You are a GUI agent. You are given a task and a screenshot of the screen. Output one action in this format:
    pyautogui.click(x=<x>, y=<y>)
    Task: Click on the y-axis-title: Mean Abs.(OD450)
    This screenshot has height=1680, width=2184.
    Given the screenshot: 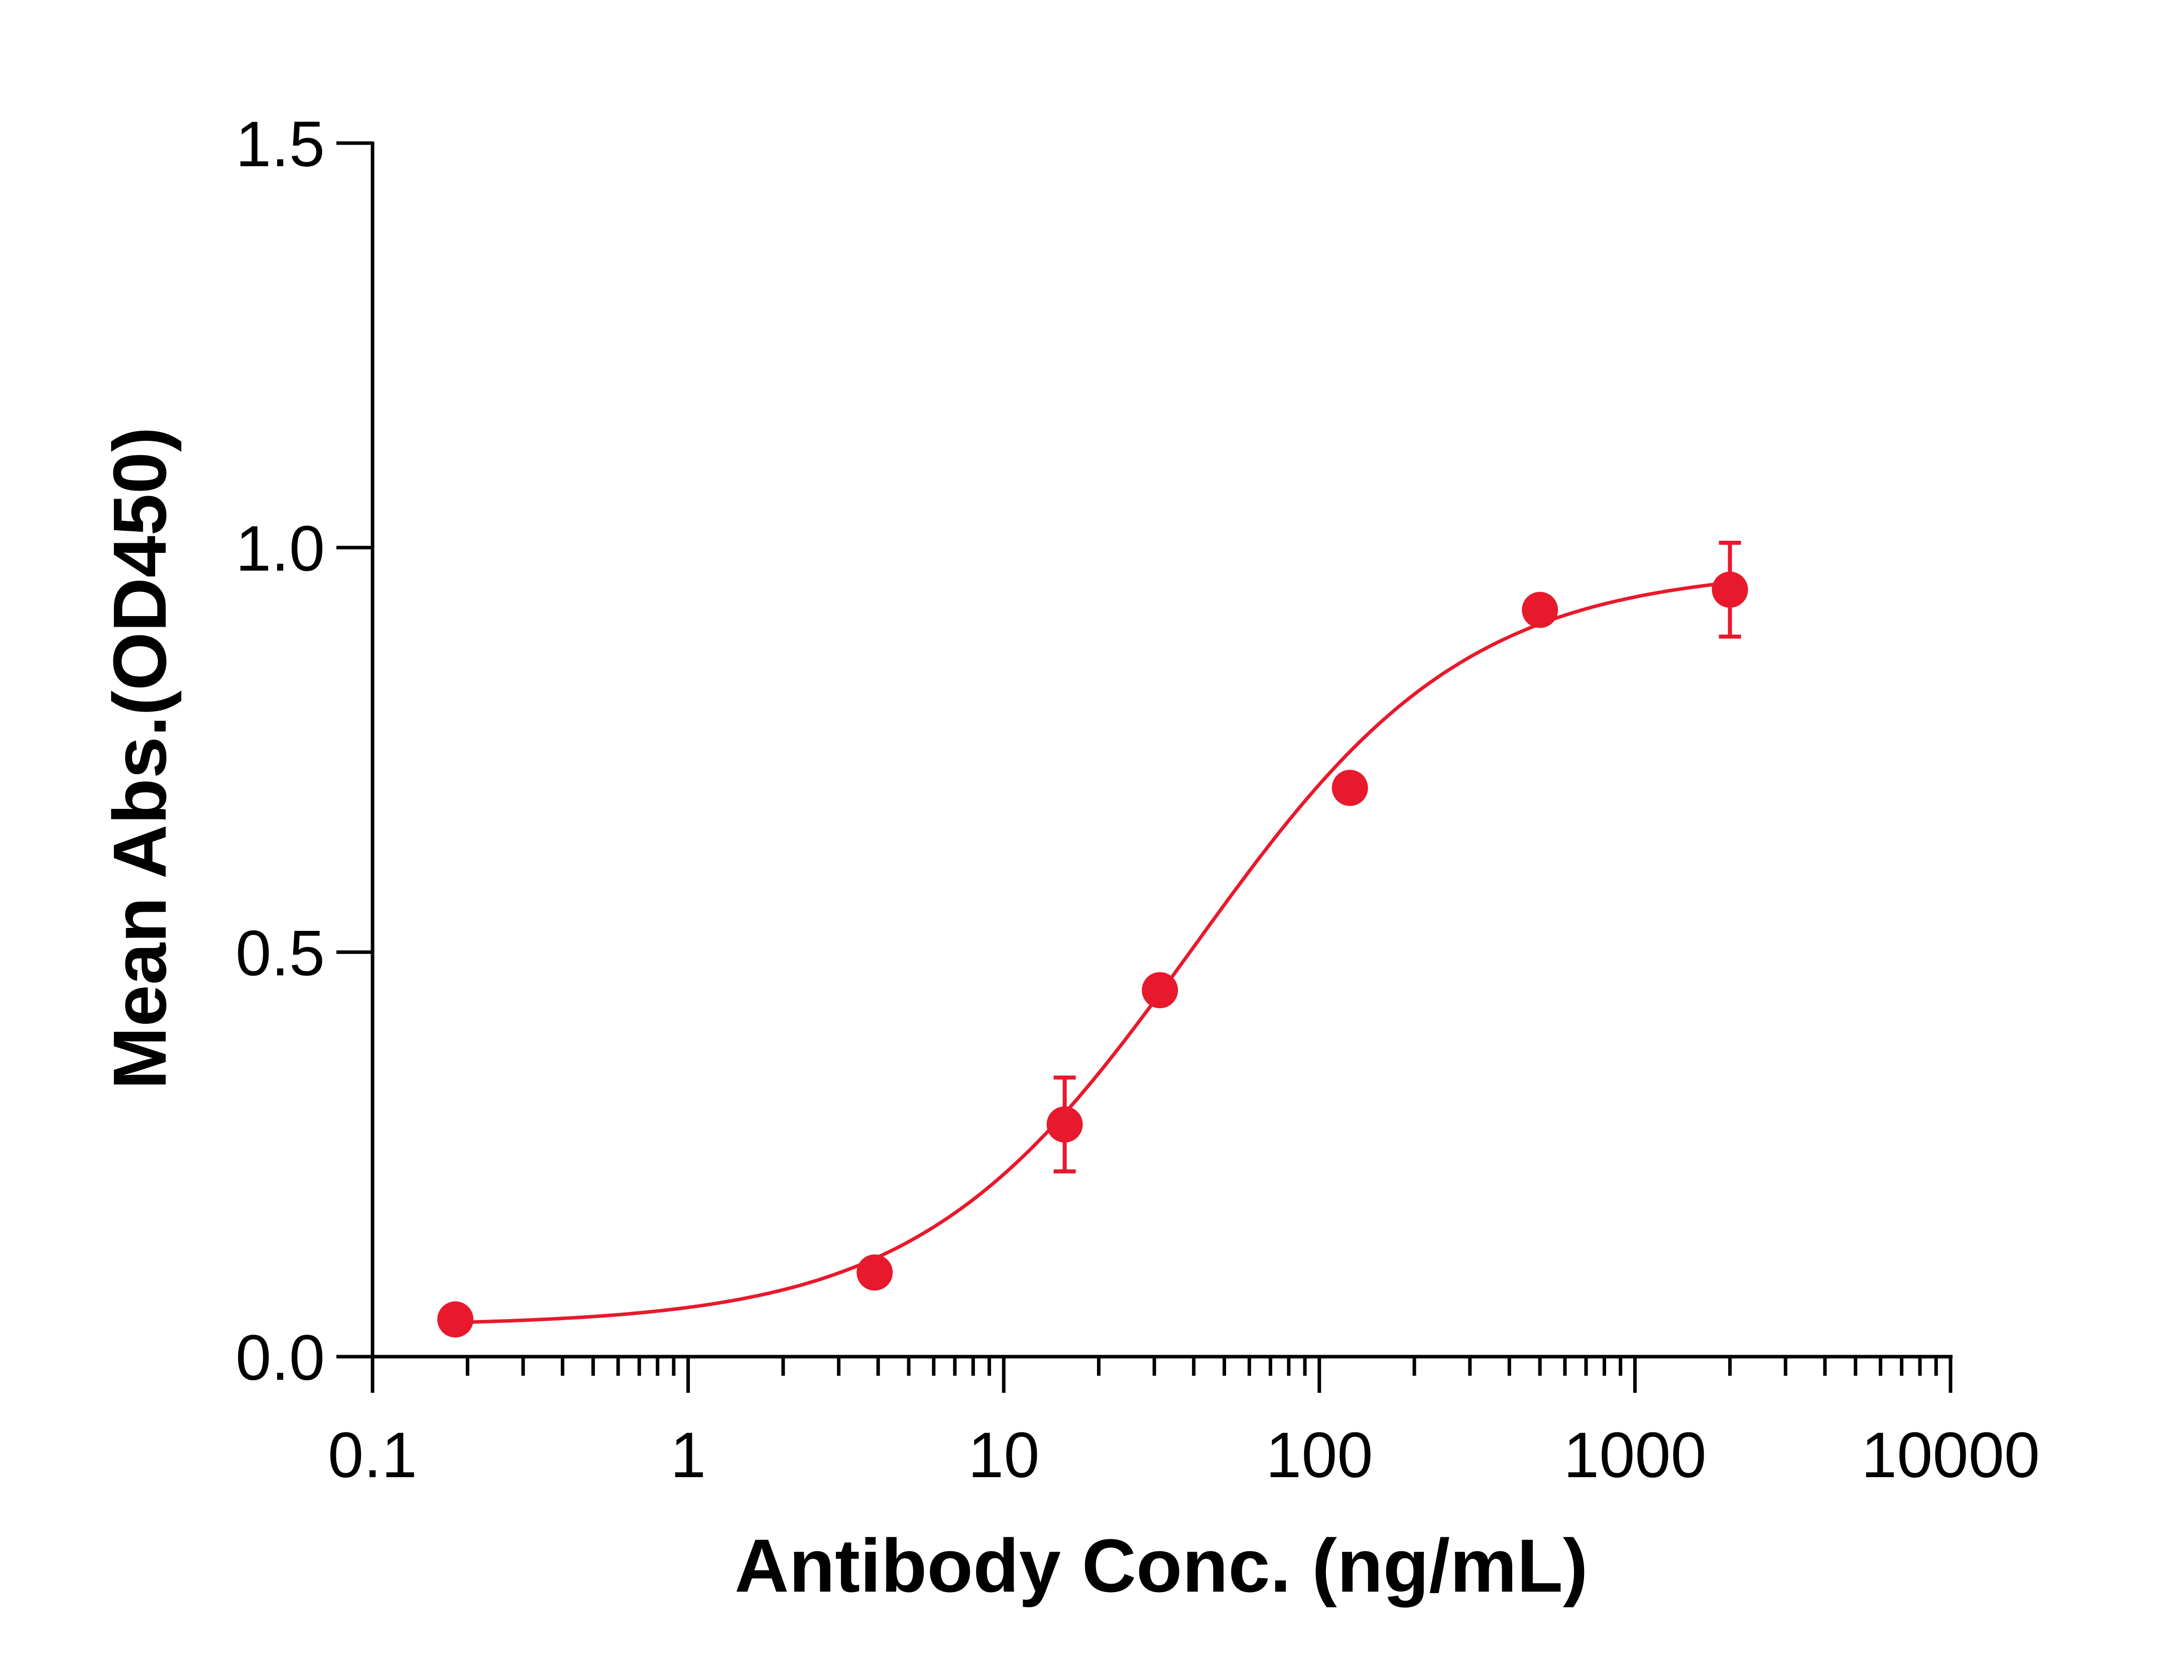 What is the action you would take?
    pyautogui.click(x=139, y=758)
    